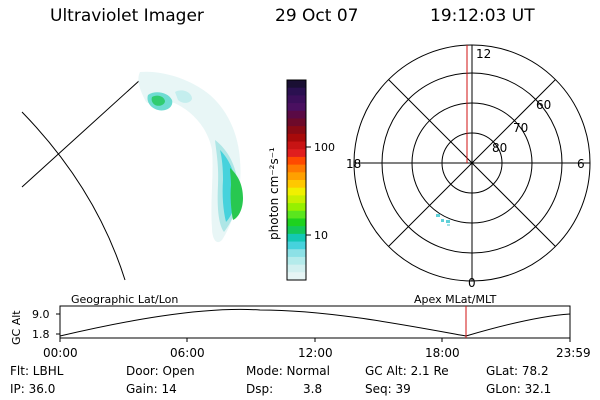 Image resolution: width=600 pixels, height=400 pixels. Describe the element at coordinates (190, 157) in the screenshot. I see `aurora-image` at that location.